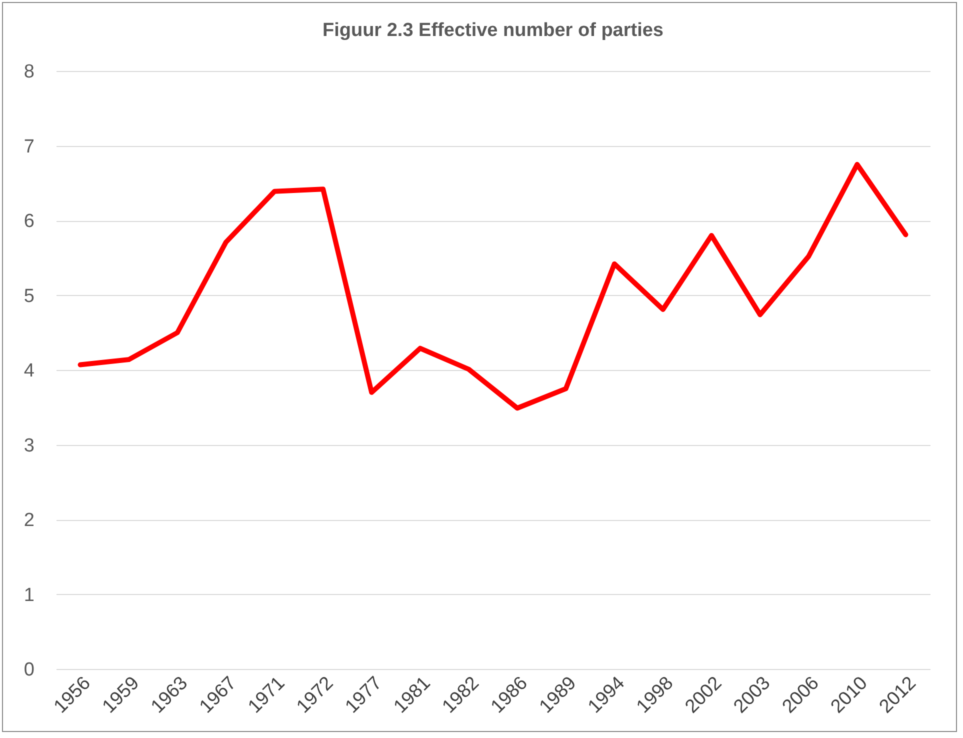  Describe the element at coordinates (29, 296) in the screenshot. I see `y-tick-label: 5` at that location.